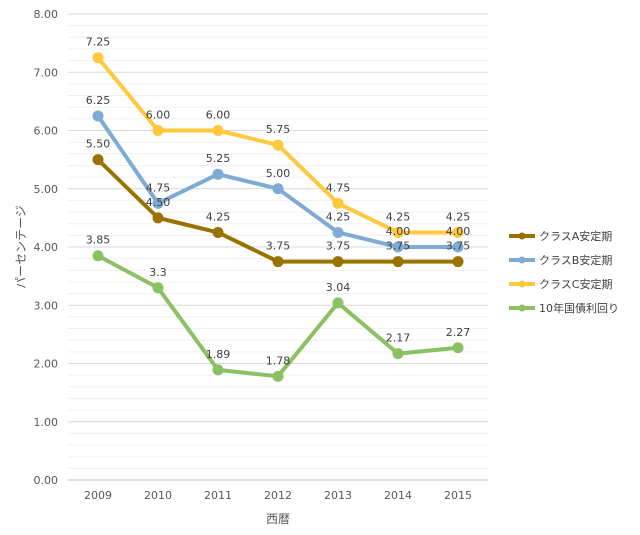 Image resolution: width=640 pixels, height=535 pixels. What do you see at coordinates (218, 158) in the screenshot?
I see `data-label: 5.25` at bounding box center [218, 158].